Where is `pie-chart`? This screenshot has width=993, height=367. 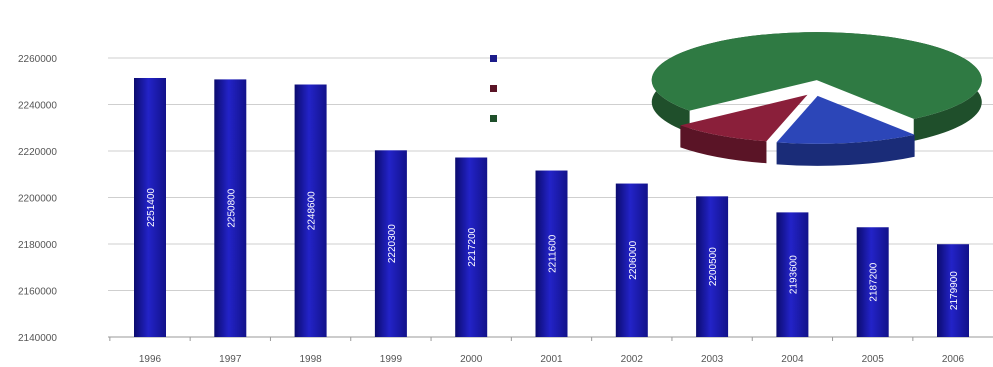 pie-chart is located at coordinates (816, 99).